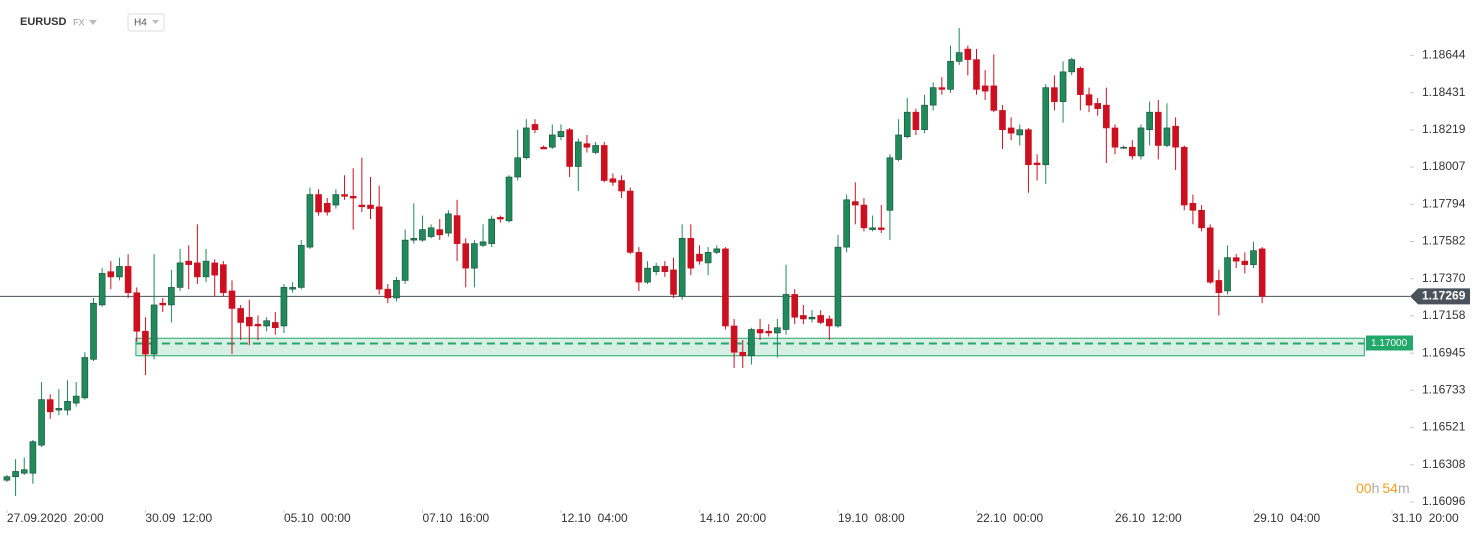  Describe the element at coordinates (1444, 464) in the screenshot. I see `y-tick-label: 1.16308` at that location.